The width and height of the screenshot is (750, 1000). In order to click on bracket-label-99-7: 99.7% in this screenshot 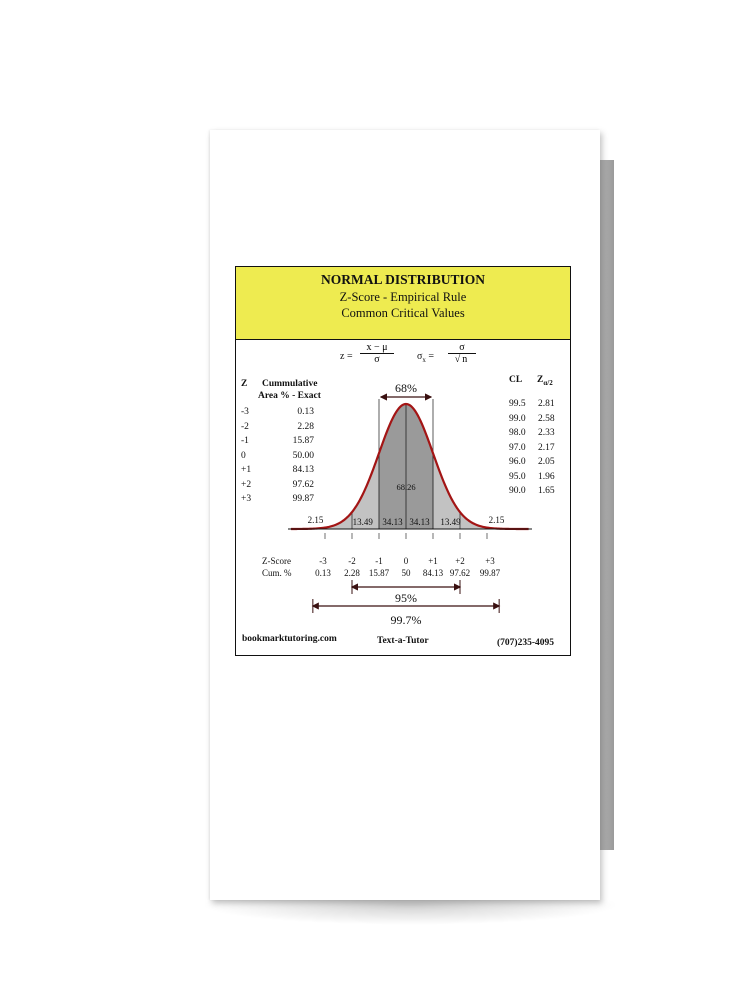, I will do `click(406, 620)`.